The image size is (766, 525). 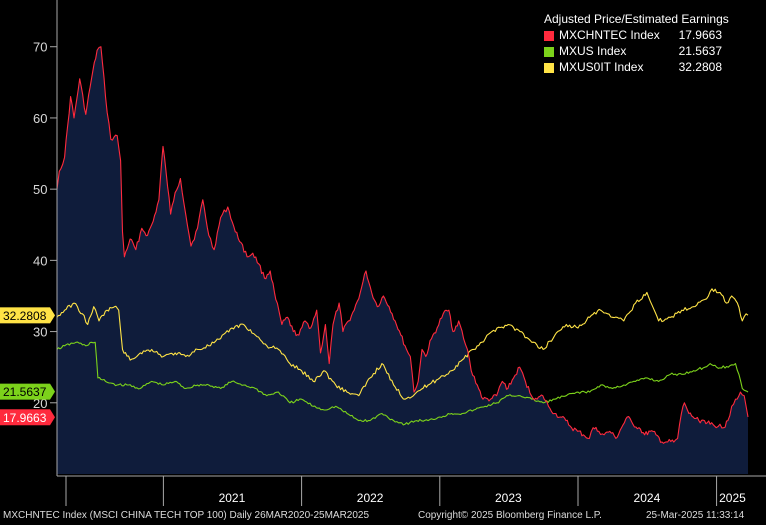 What do you see at coordinates (732, 498) in the screenshot?
I see `x-tick-label: 2025` at bounding box center [732, 498].